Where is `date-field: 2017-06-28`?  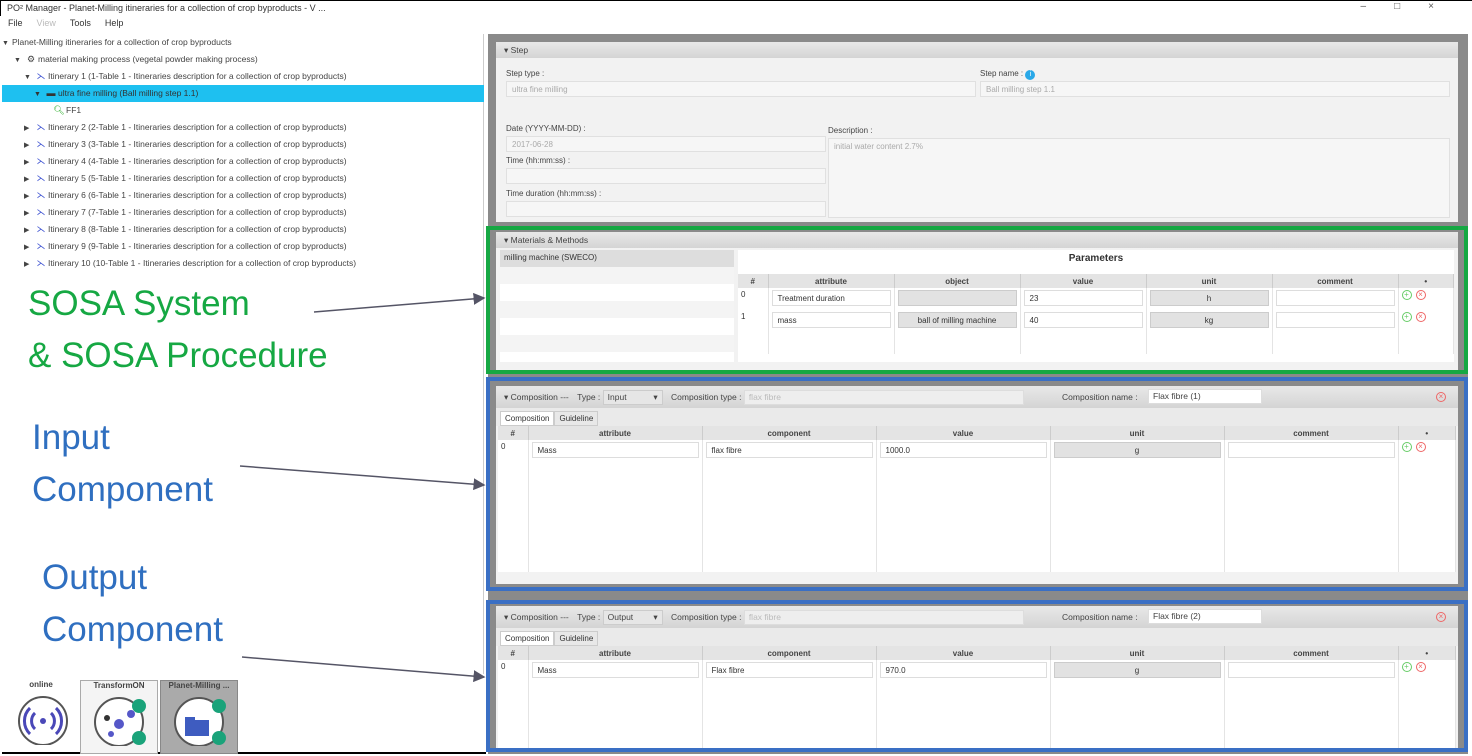
date-field: 2017-06-28 is located at coordinates (666, 144).